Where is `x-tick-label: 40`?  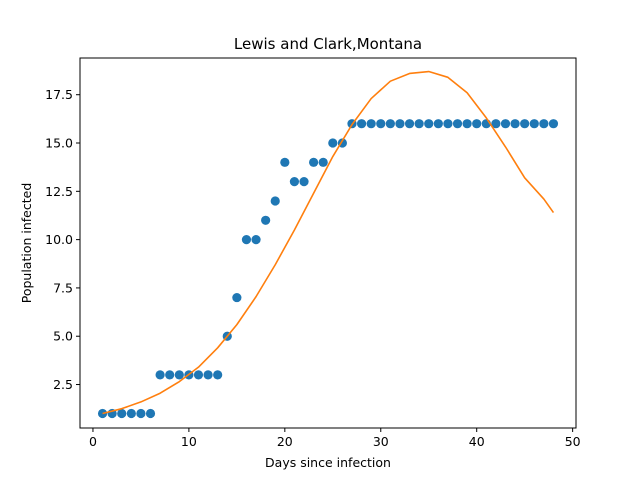 x-tick-label: 40 is located at coordinates (477, 441).